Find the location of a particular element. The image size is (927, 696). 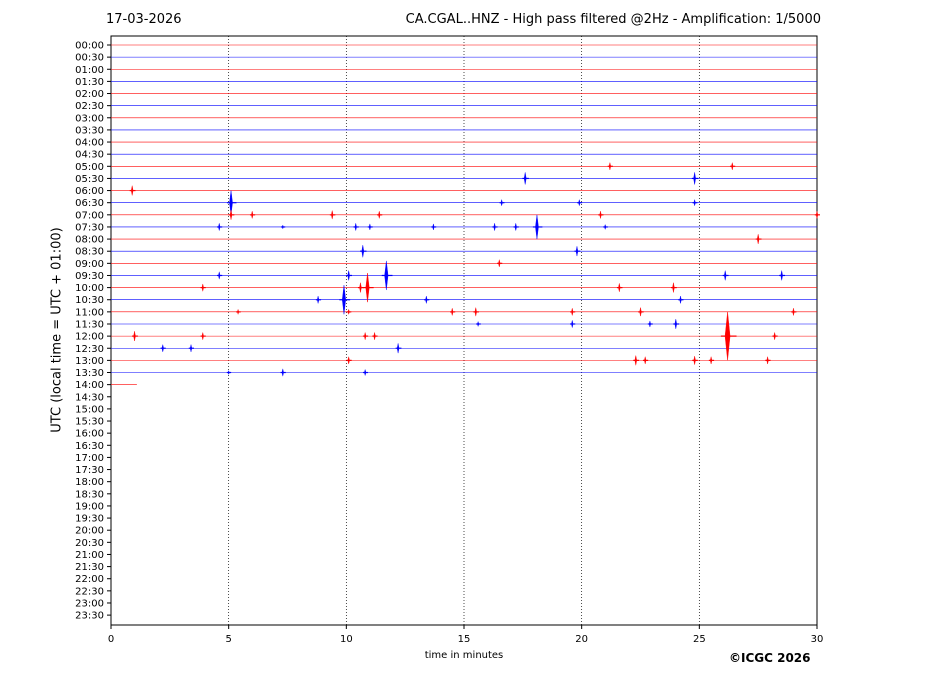

y-tick-label: 05:00 is located at coordinates (89, 167).